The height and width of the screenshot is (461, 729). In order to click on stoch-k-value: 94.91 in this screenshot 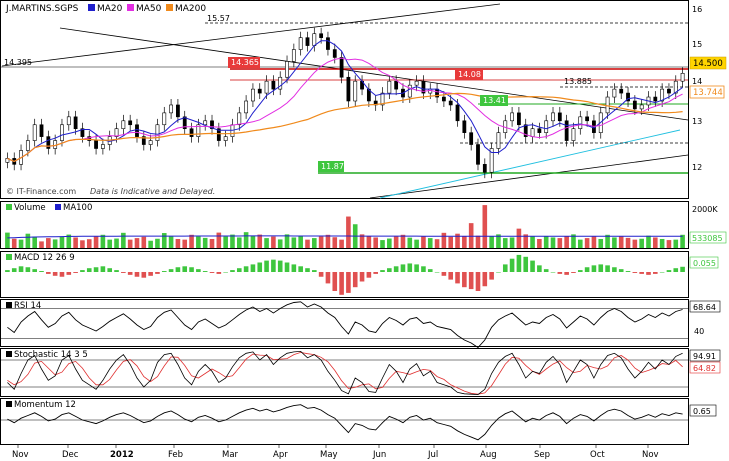, I will do `click(704, 356)`.